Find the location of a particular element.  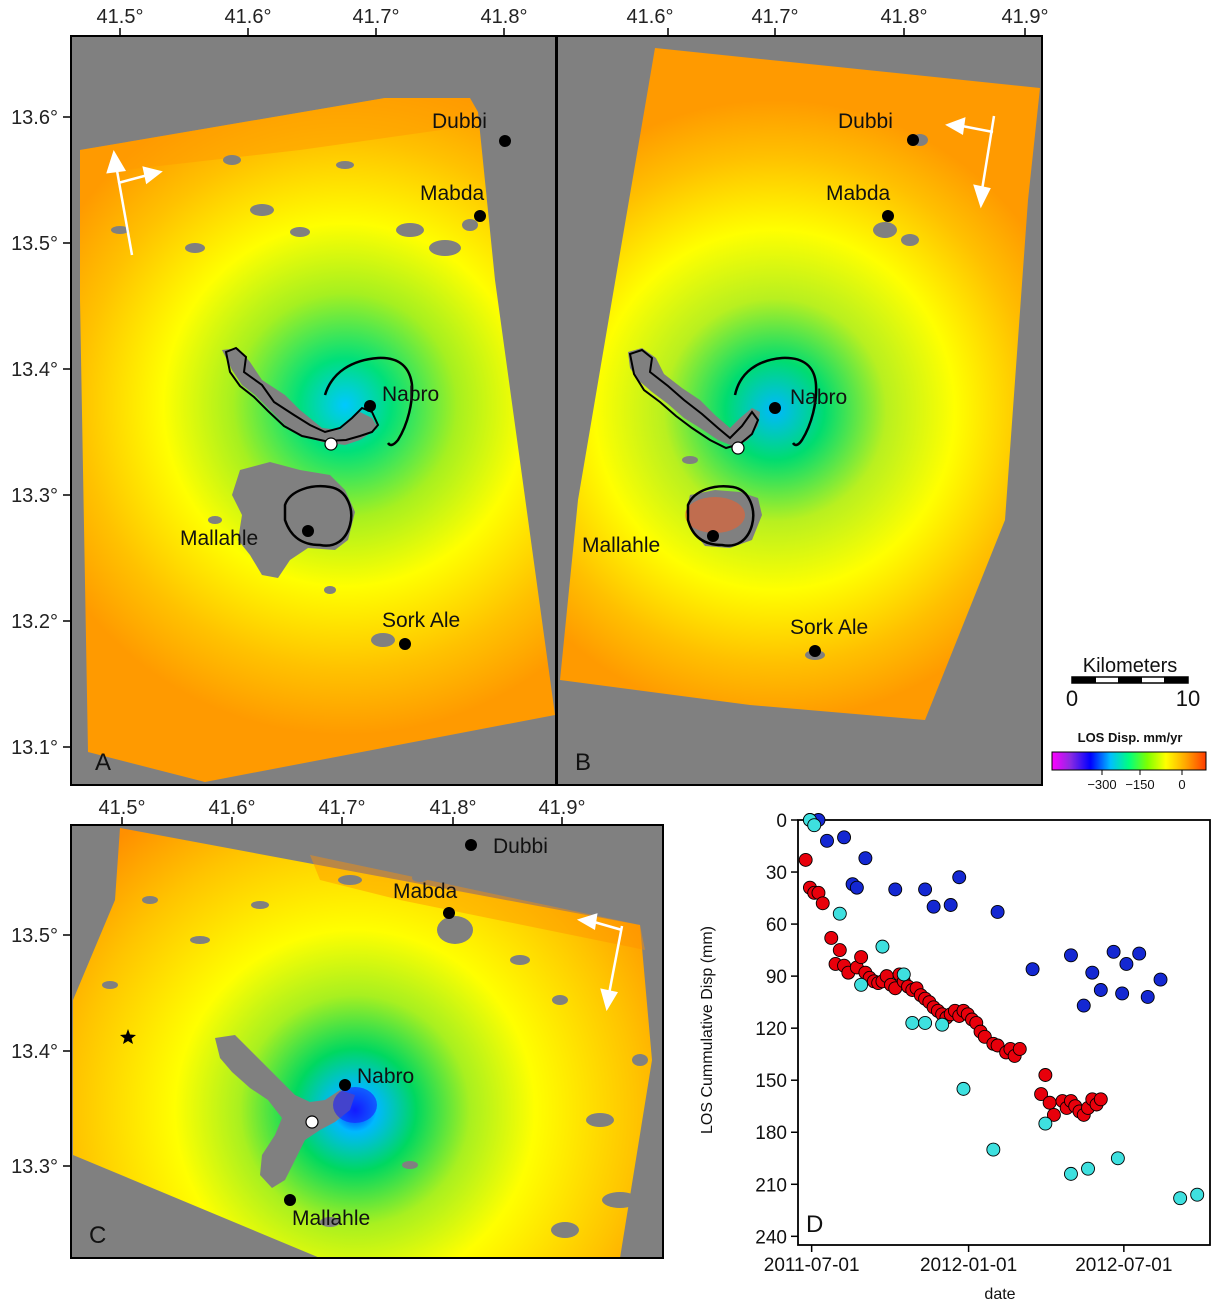

panel-c-flight-direction-arrows is located at coordinates (600, 962).